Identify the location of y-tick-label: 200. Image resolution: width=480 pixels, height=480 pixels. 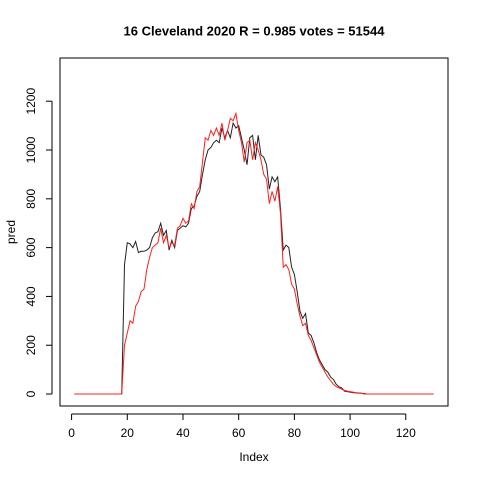
(31, 345).